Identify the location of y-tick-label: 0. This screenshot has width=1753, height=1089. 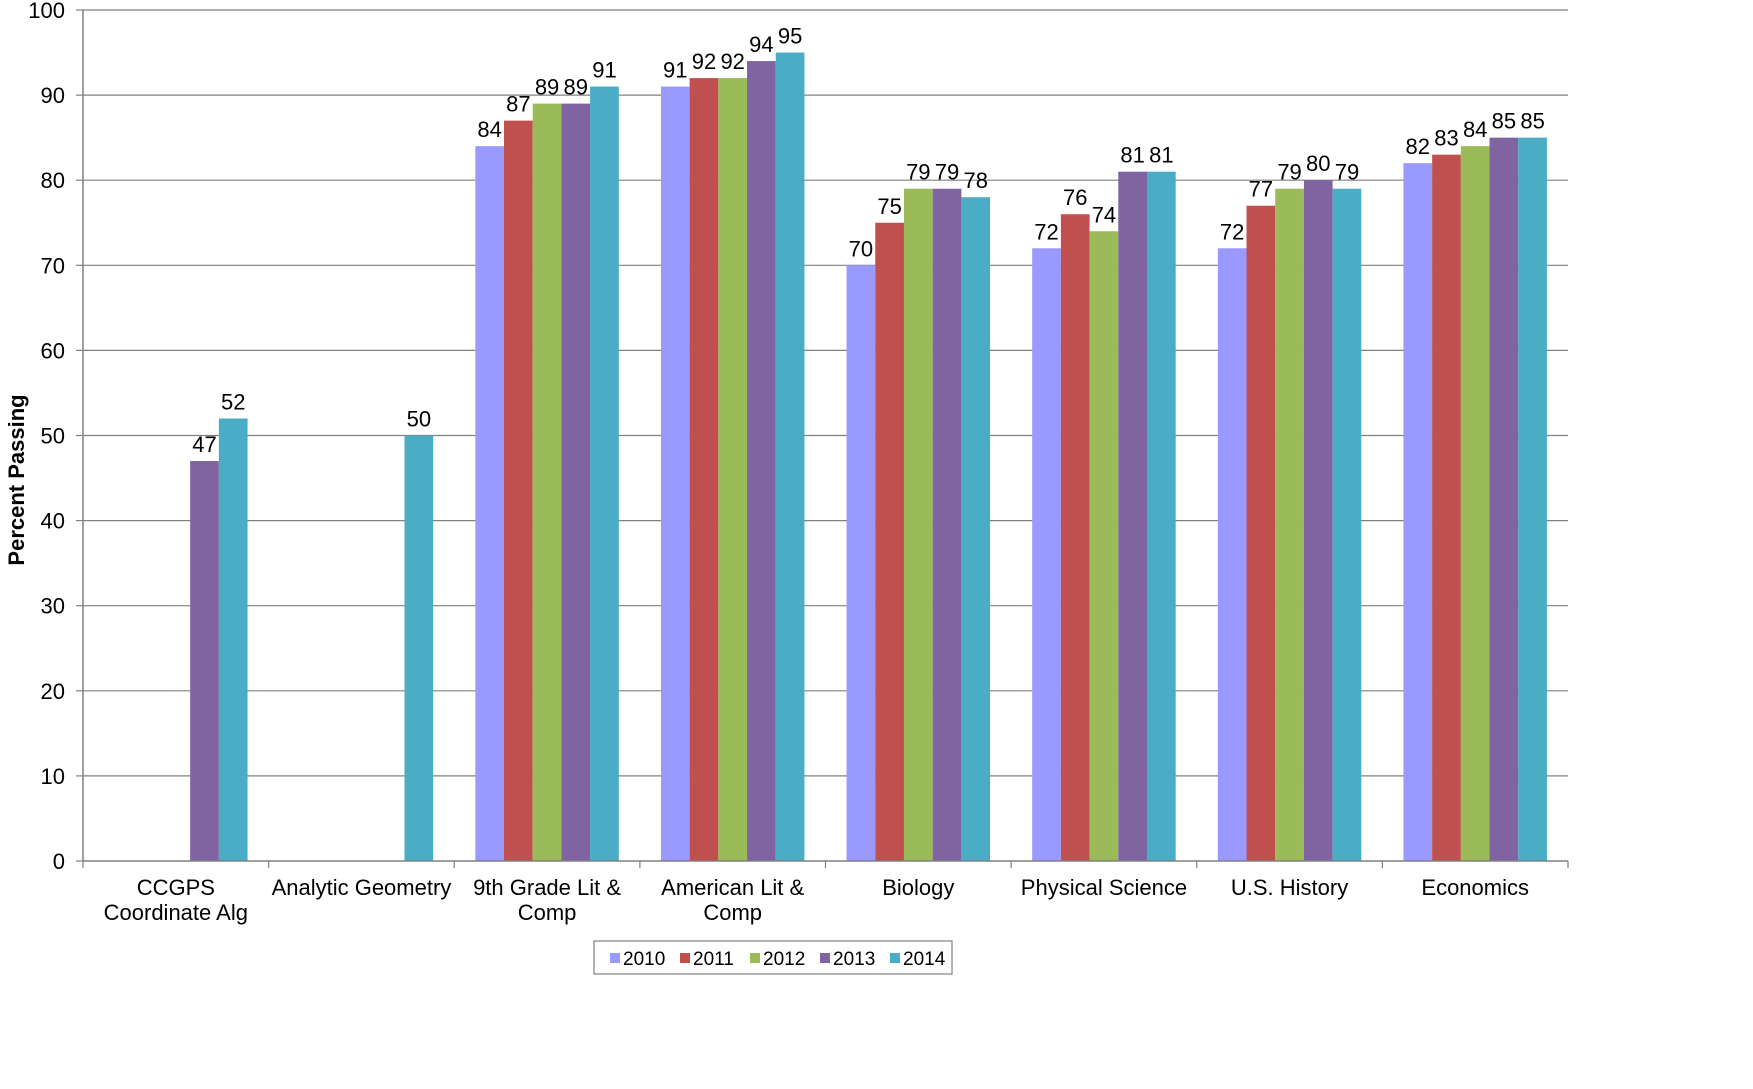
(59, 861).